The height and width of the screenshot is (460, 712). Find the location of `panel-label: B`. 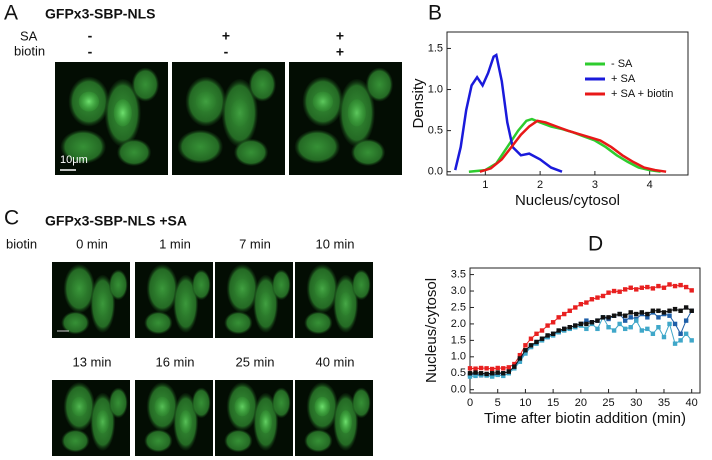

panel-label: B is located at coordinates (435, 13).